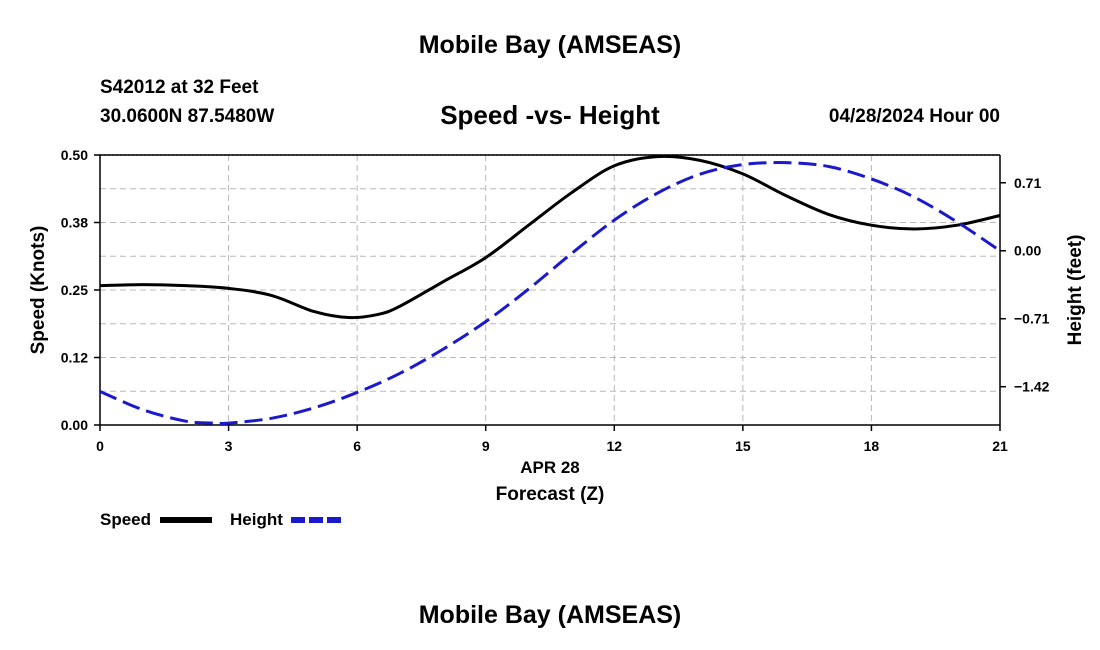 The width and height of the screenshot is (1100, 650). Describe the element at coordinates (74, 155) in the screenshot. I see `y-tick-label: 0.50` at that location.